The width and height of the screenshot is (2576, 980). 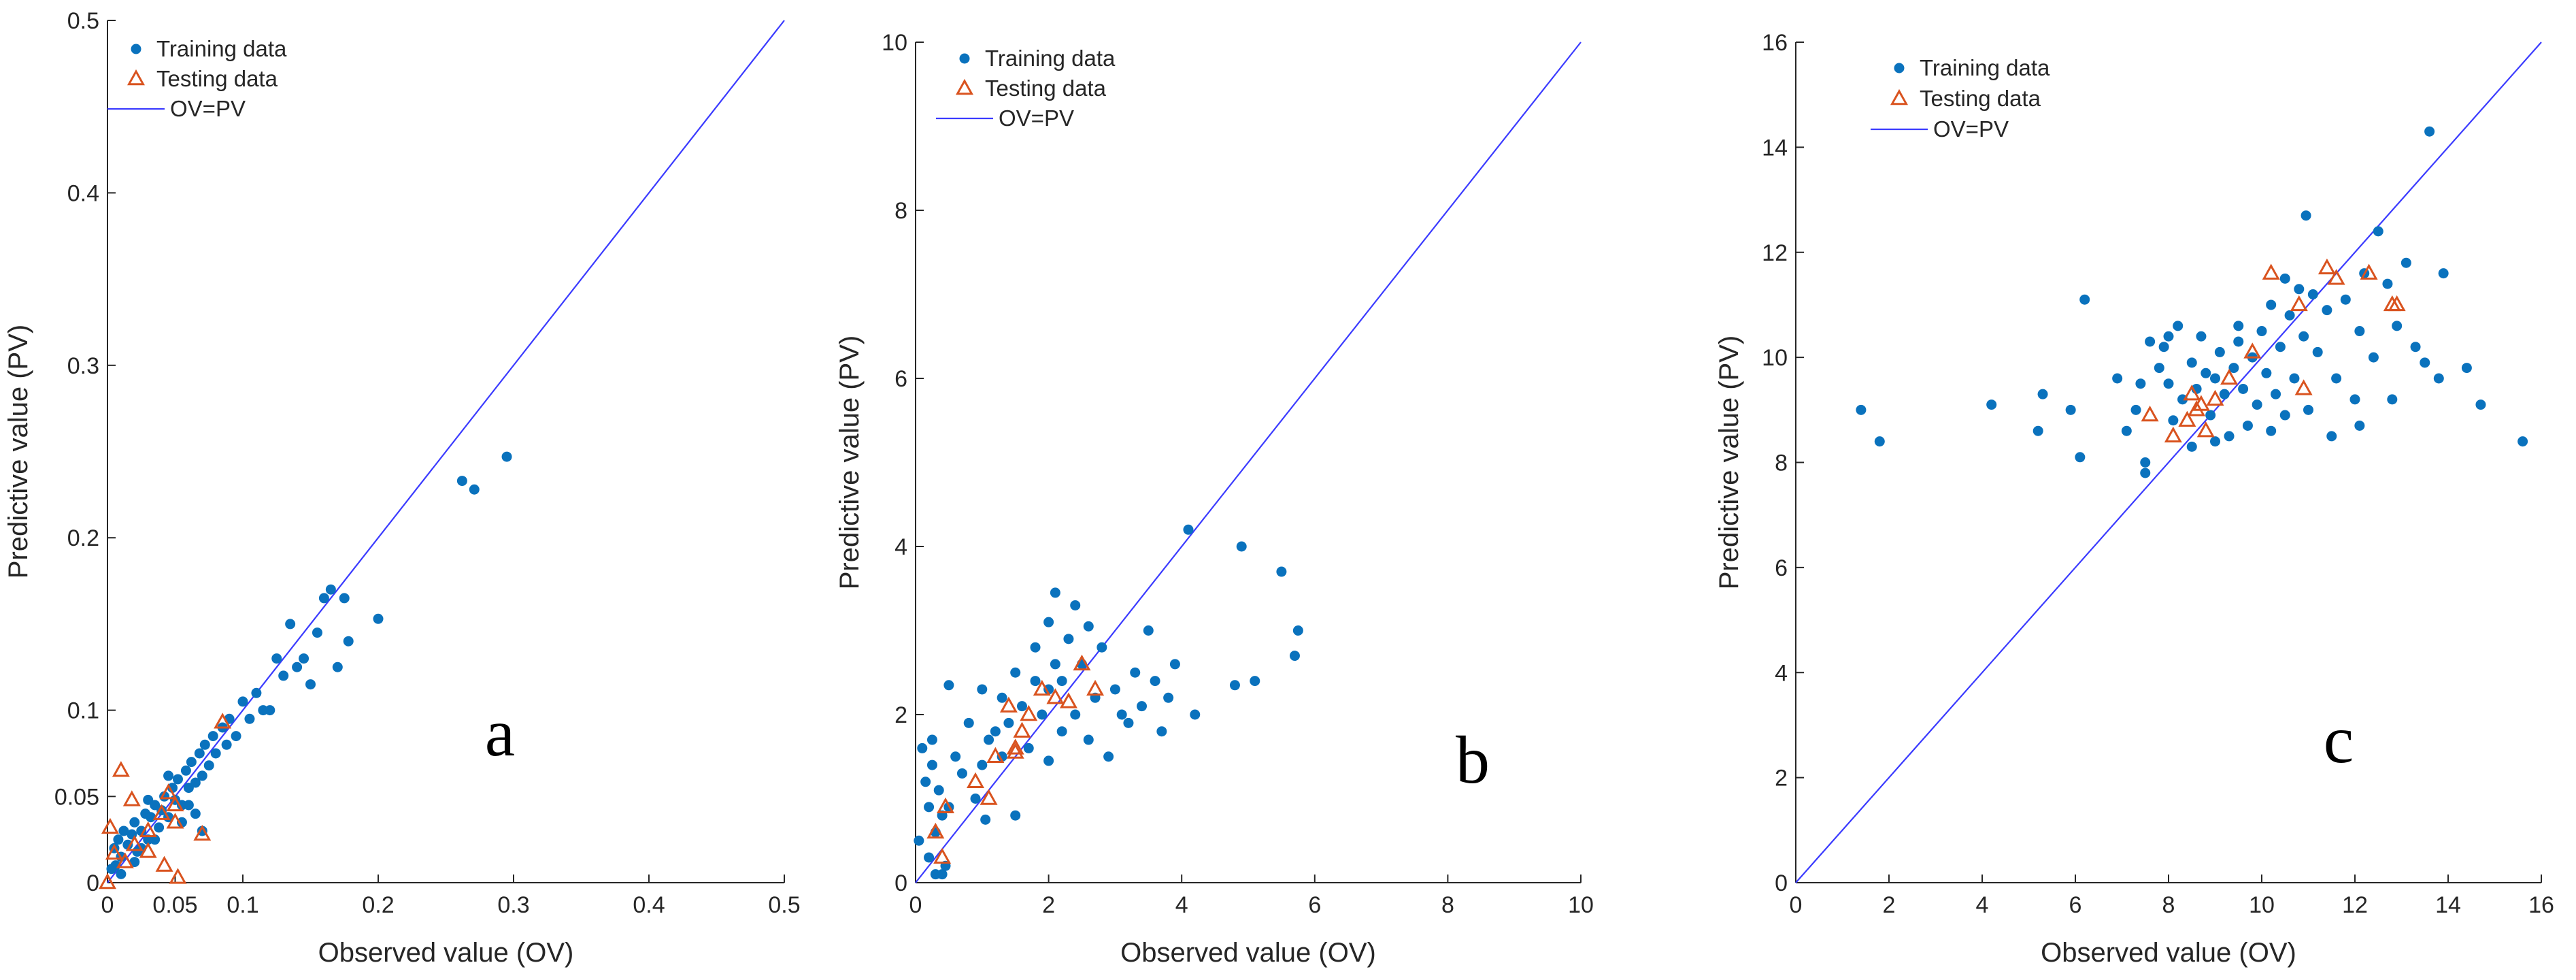 What do you see at coordinates (1775, 148) in the screenshot?
I see `y-tick-label: 14` at bounding box center [1775, 148].